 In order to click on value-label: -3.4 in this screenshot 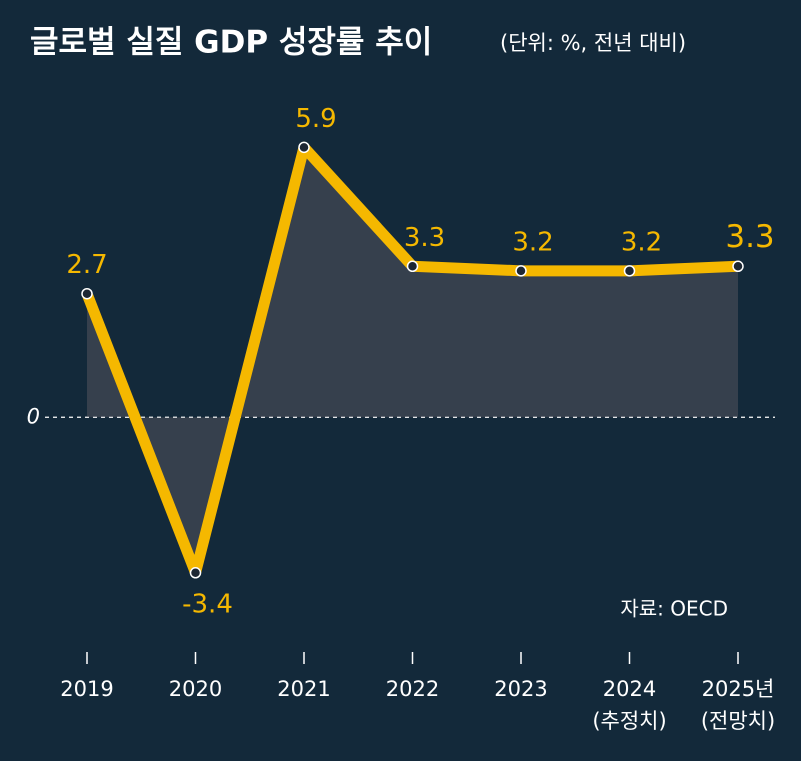, I will do `click(207, 604)`.